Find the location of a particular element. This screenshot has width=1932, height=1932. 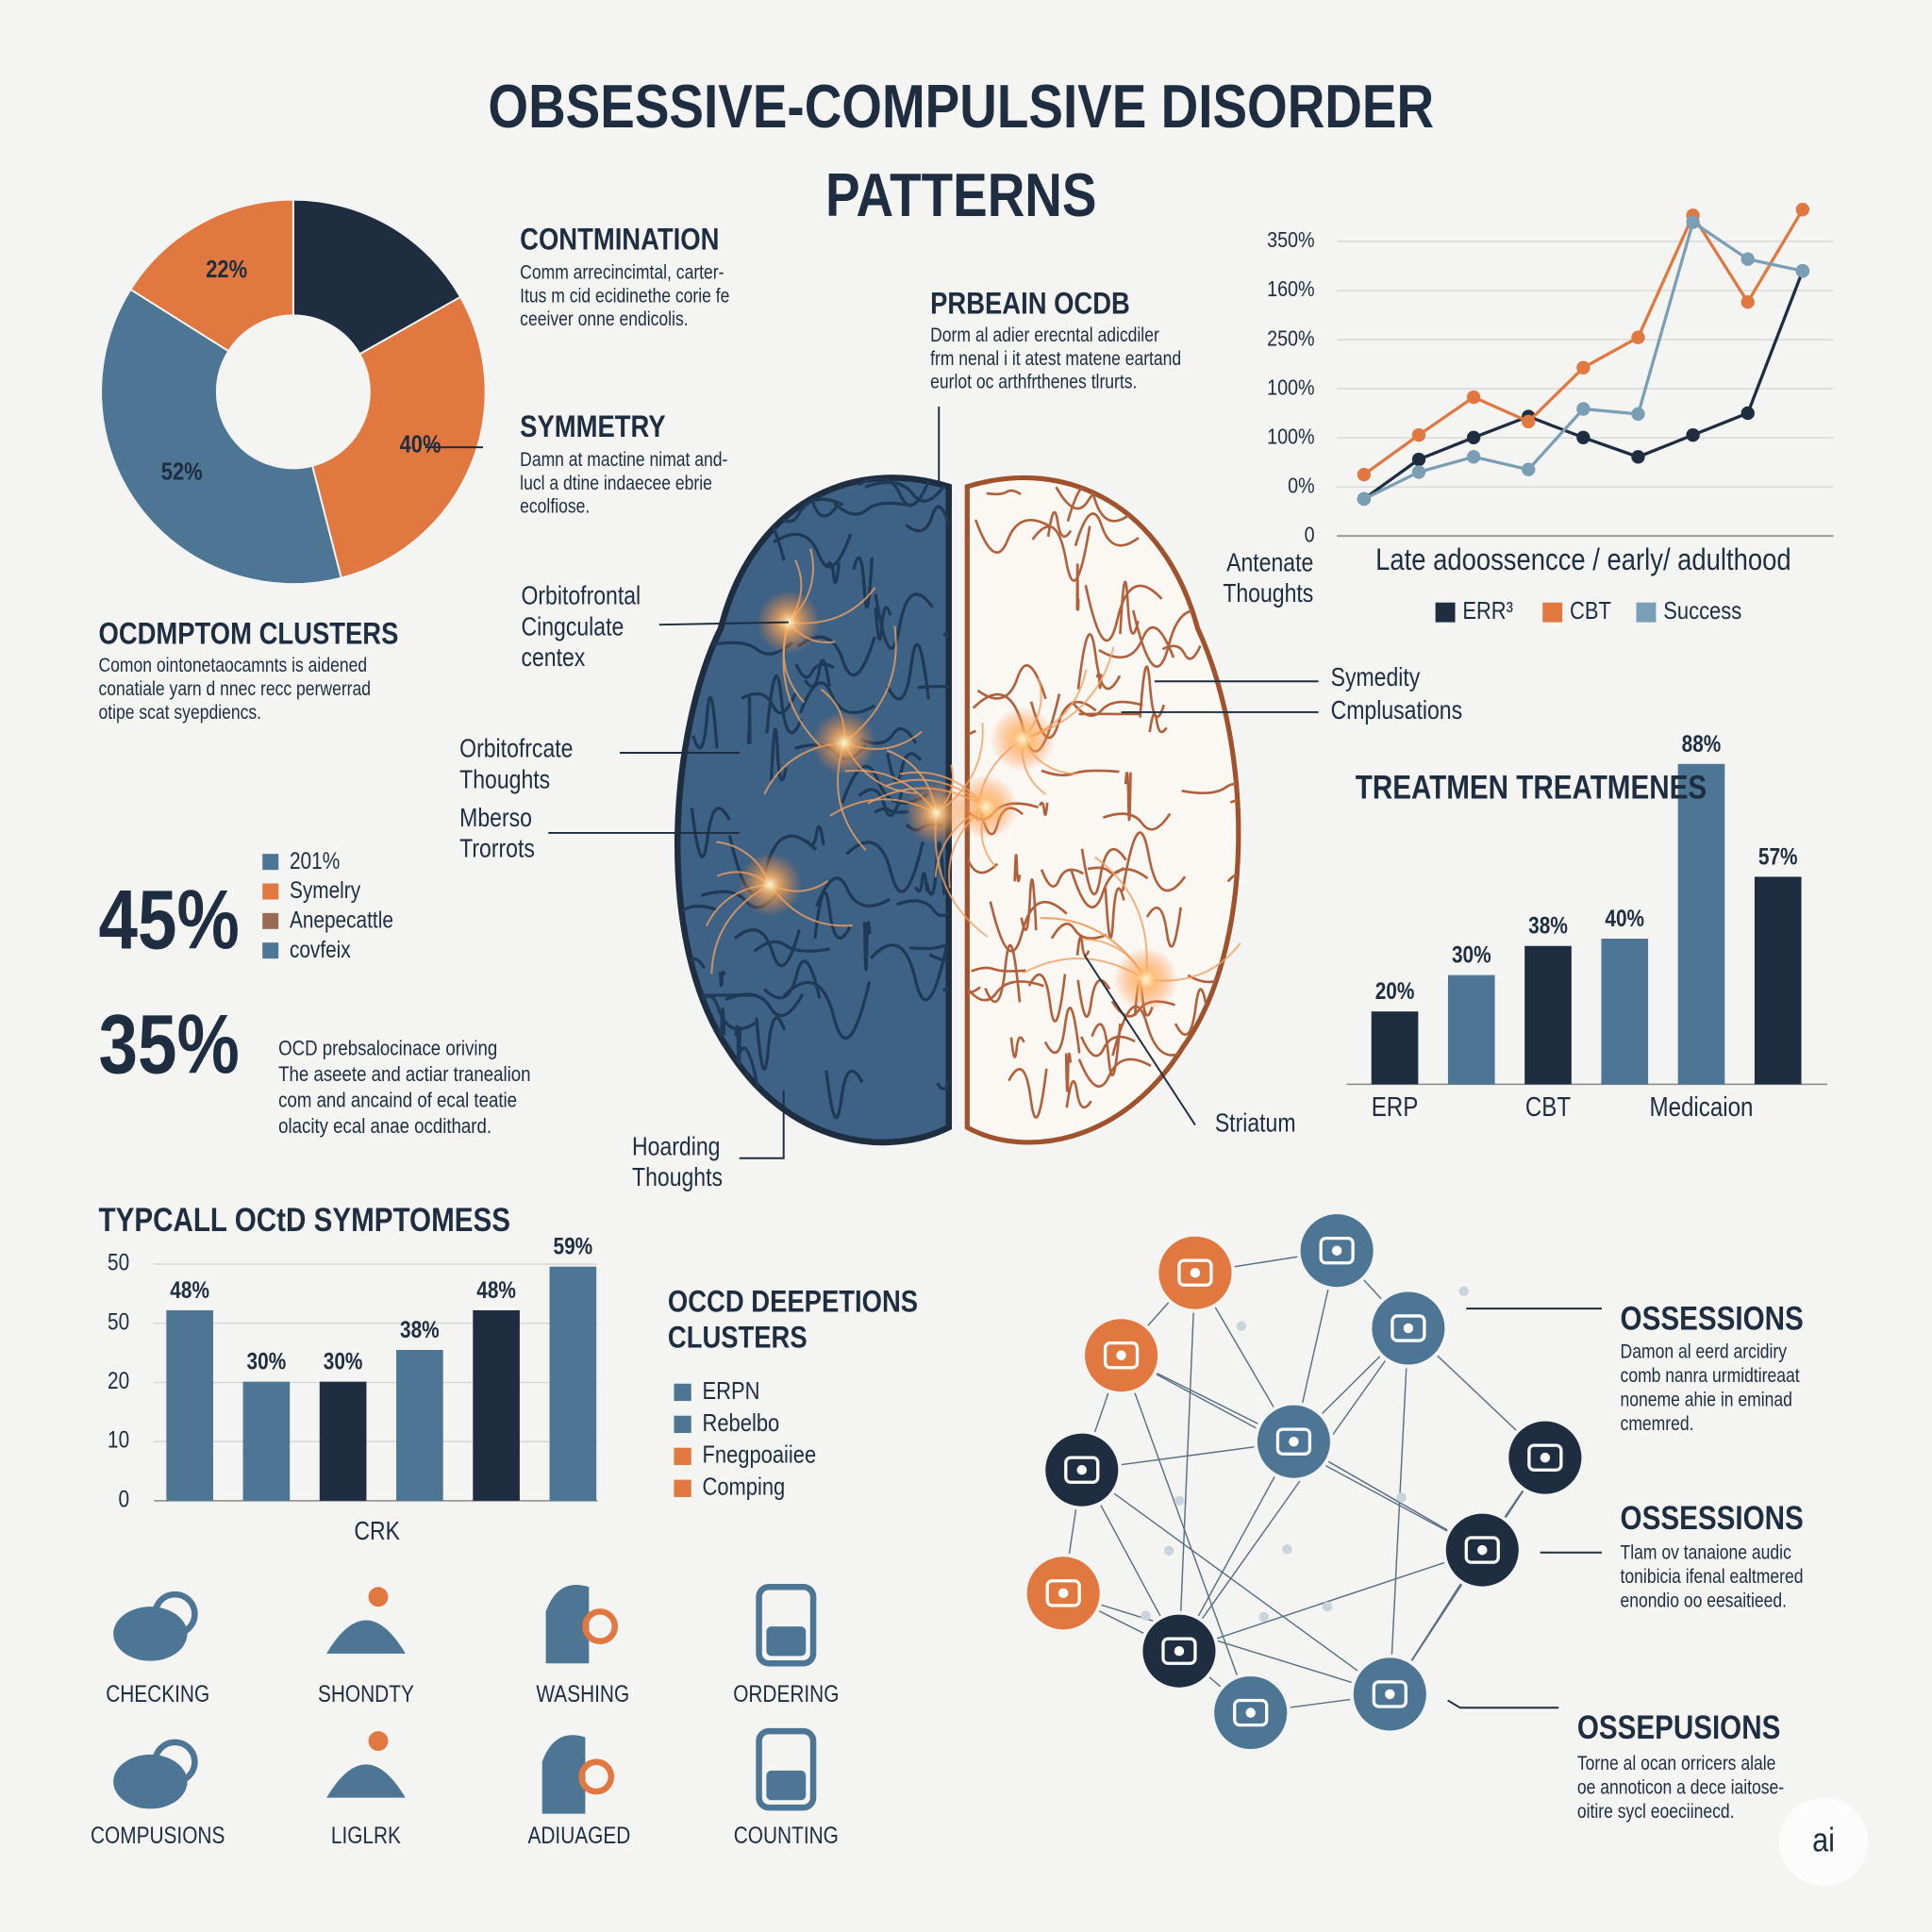

note-text: tonibicia ifenal ealtmered is located at coordinates (1713, 1577).